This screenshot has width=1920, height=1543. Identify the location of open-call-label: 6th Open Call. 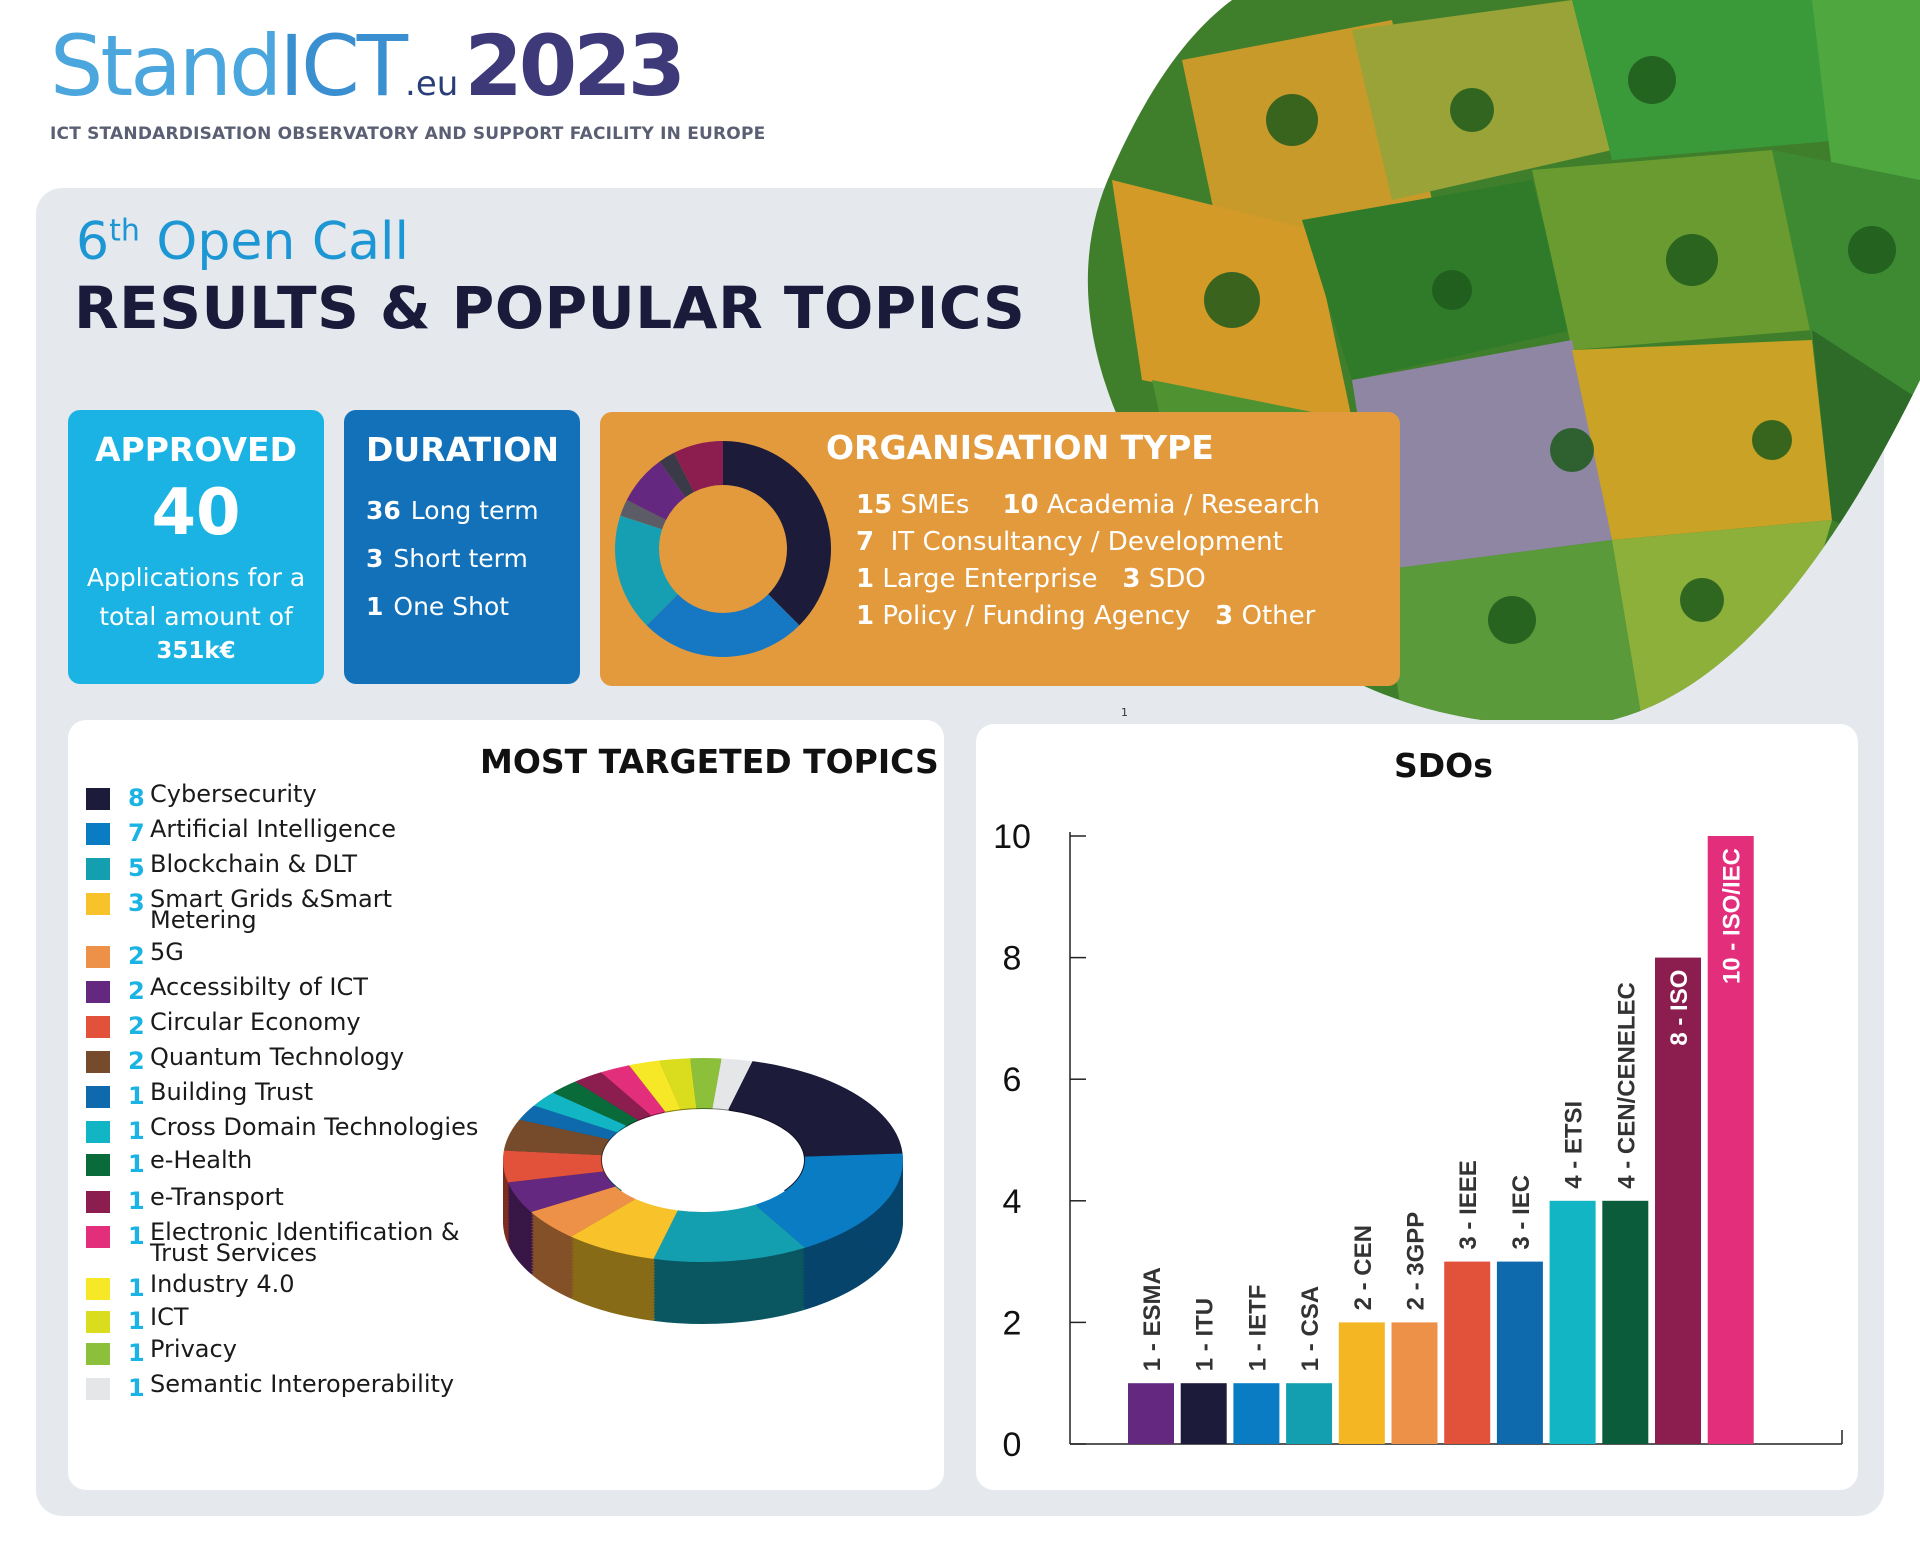
(242, 242).